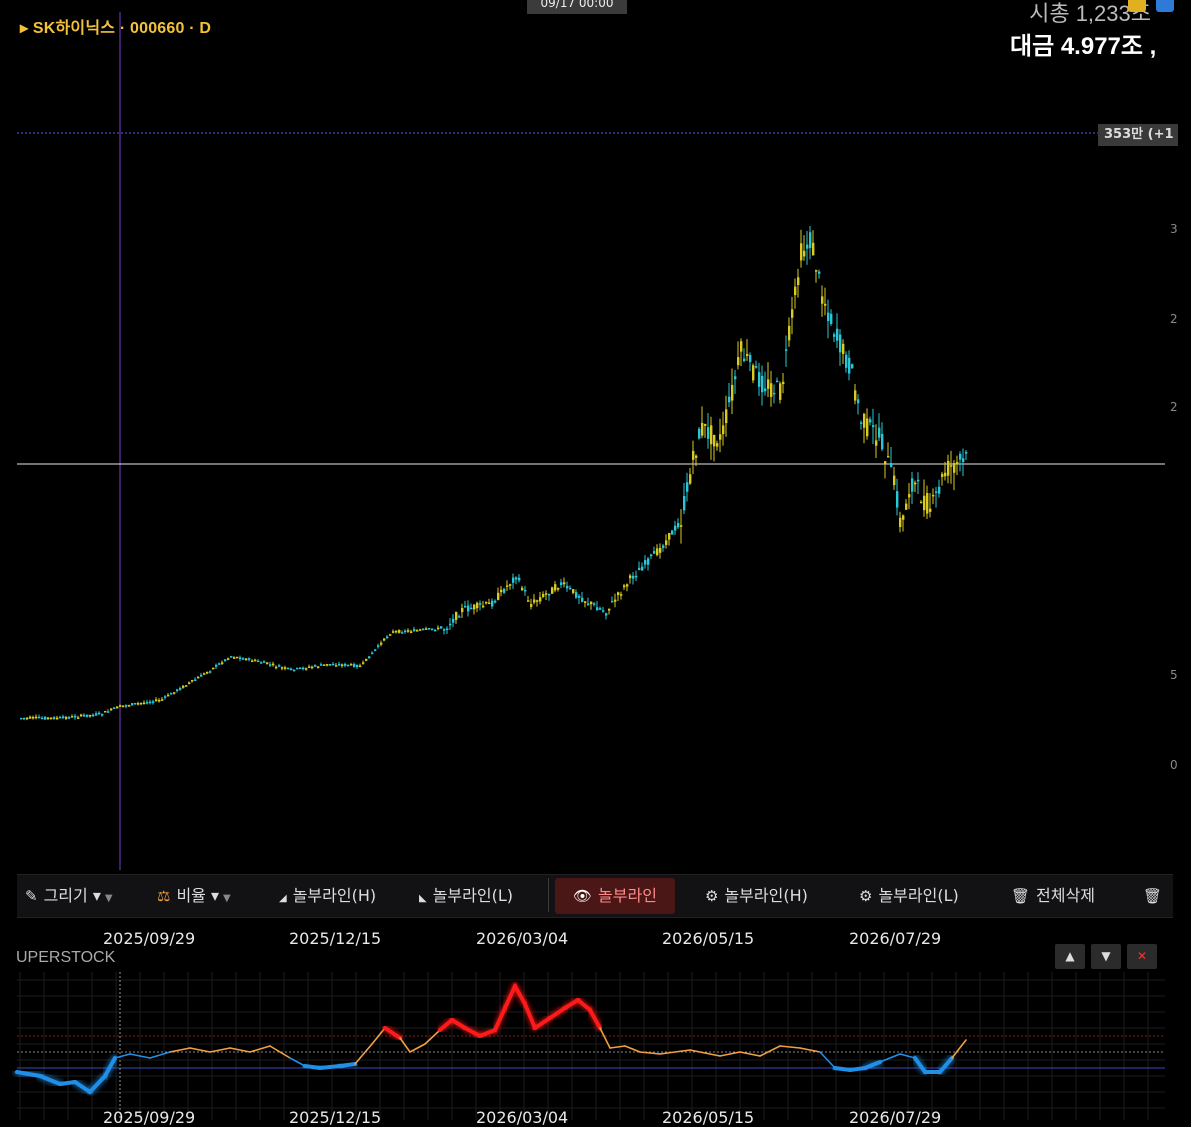  What do you see at coordinates (595, 1046) in the screenshot?
I see `indicator-chart` at bounding box center [595, 1046].